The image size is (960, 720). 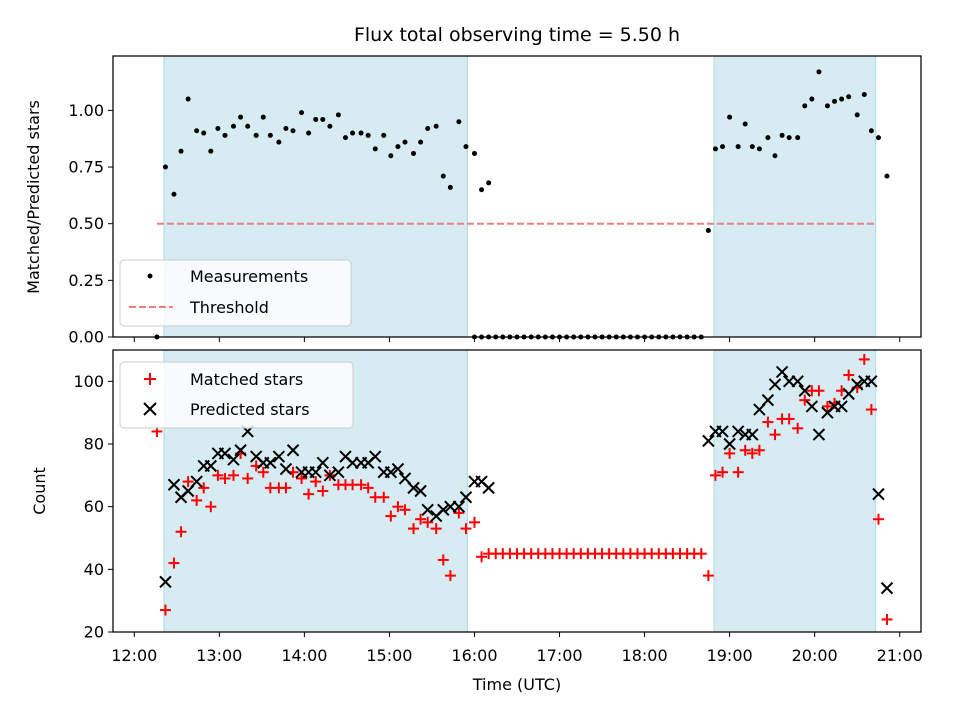 What do you see at coordinates (94, 569) in the screenshot?
I see `y-tick-label: 40` at bounding box center [94, 569].